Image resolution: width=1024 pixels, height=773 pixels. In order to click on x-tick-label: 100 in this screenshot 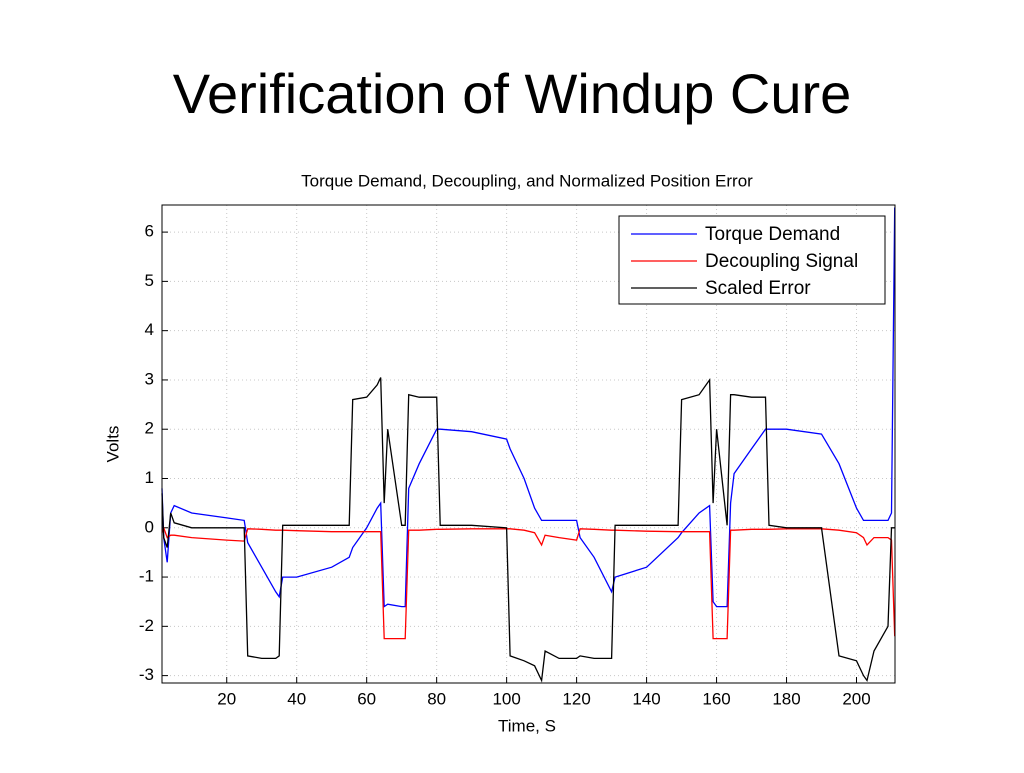, I will do `click(506, 698)`.